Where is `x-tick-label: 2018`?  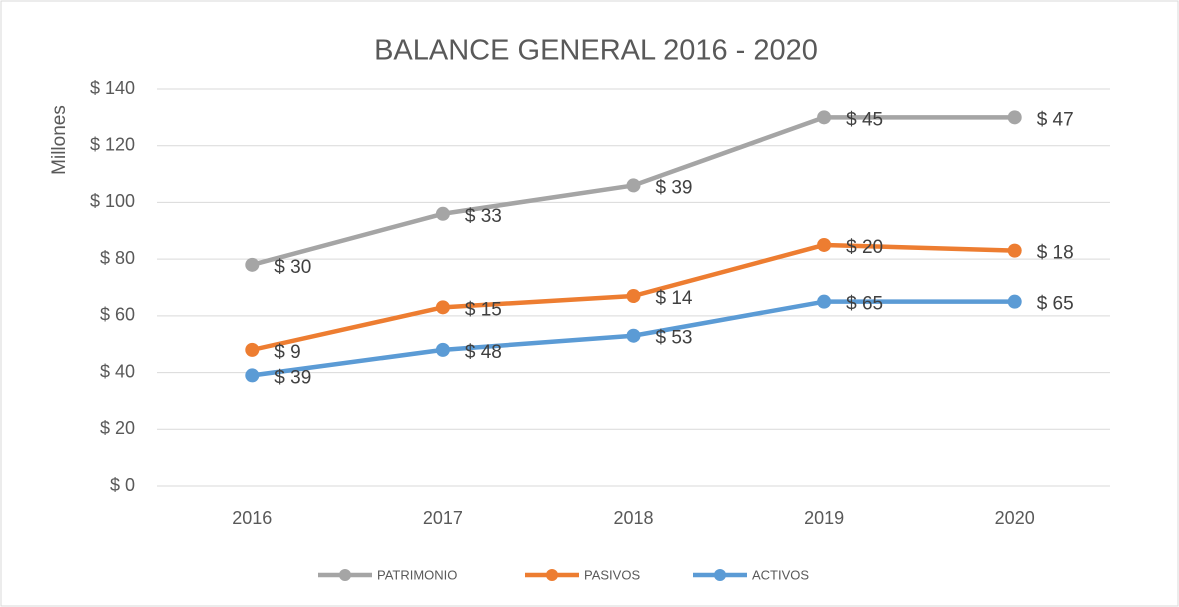 x-tick-label: 2018 is located at coordinates (633, 518).